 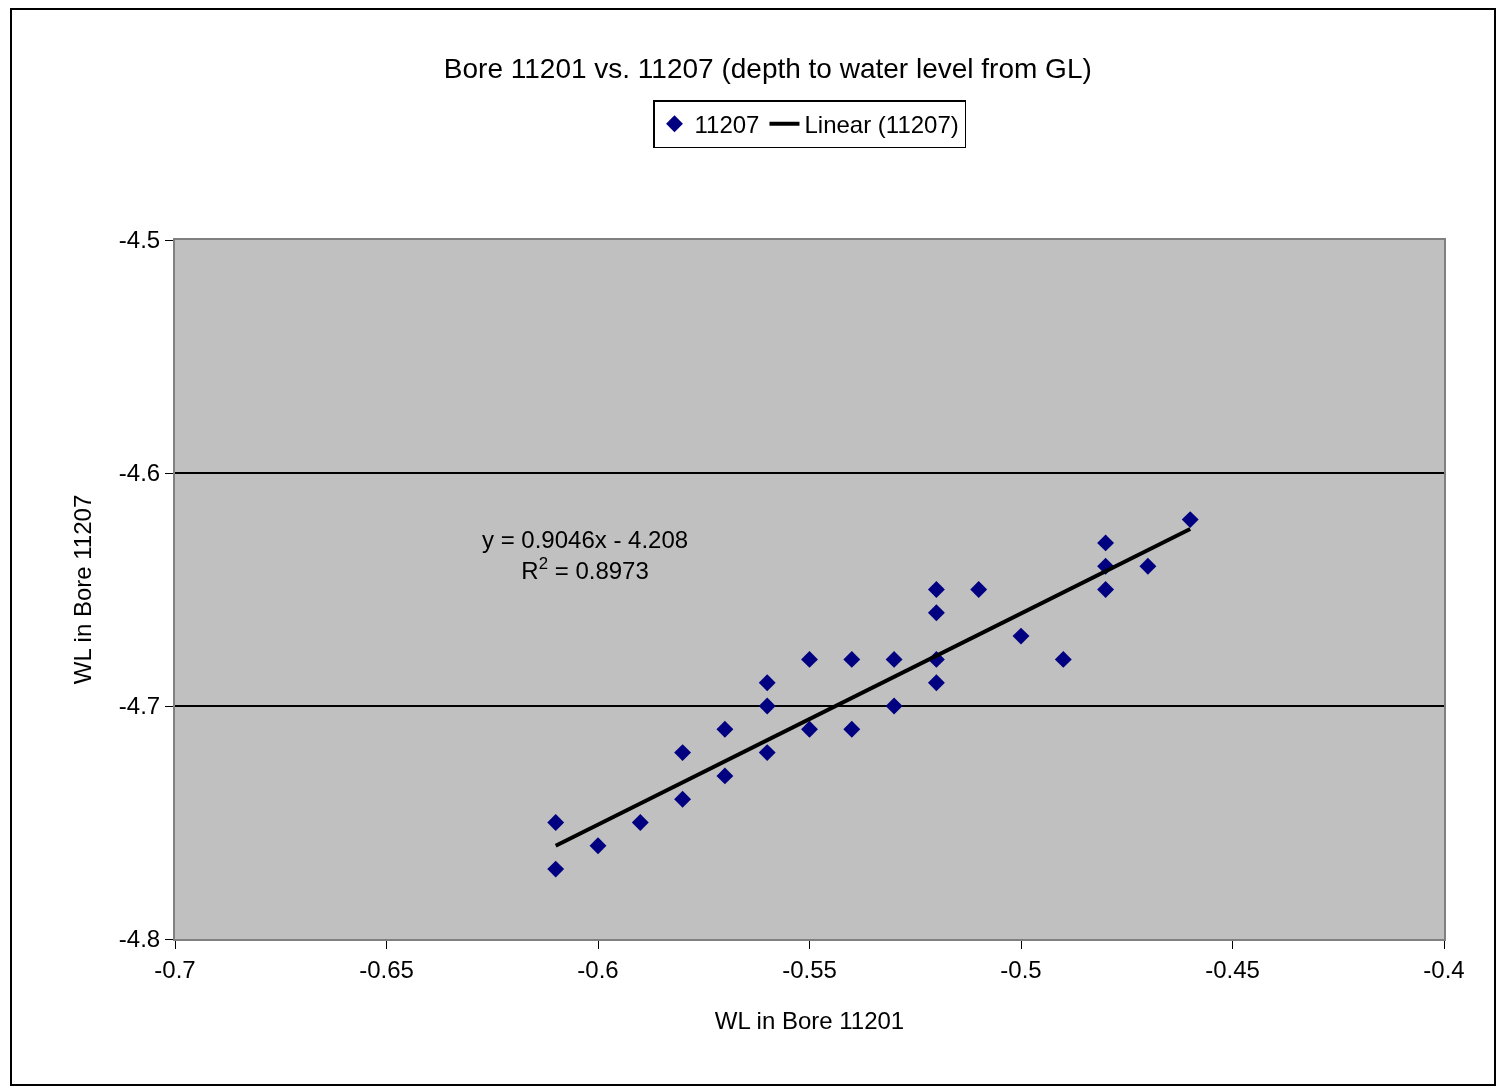 What do you see at coordinates (139, 473) in the screenshot?
I see `y-tick-label: -4.6` at bounding box center [139, 473].